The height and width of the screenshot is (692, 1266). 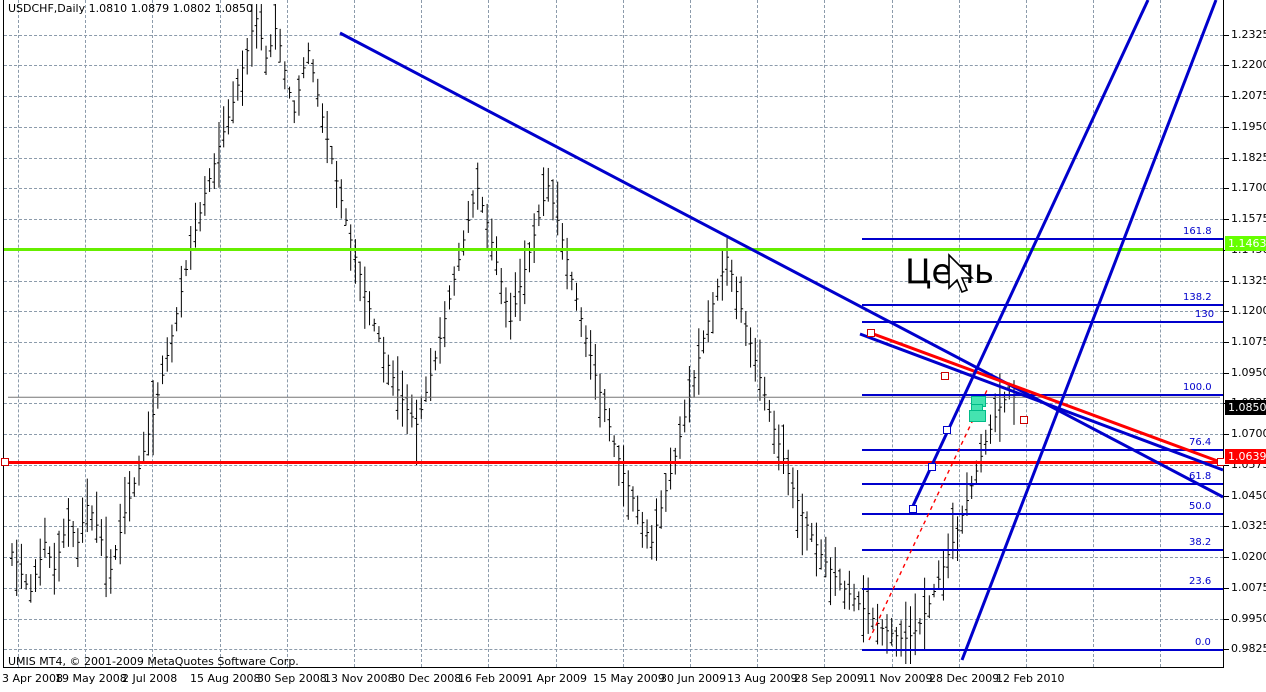 What do you see at coordinates (613, 249) in the screenshot?
I see `green-target-line` at bounding box center [613, 249].